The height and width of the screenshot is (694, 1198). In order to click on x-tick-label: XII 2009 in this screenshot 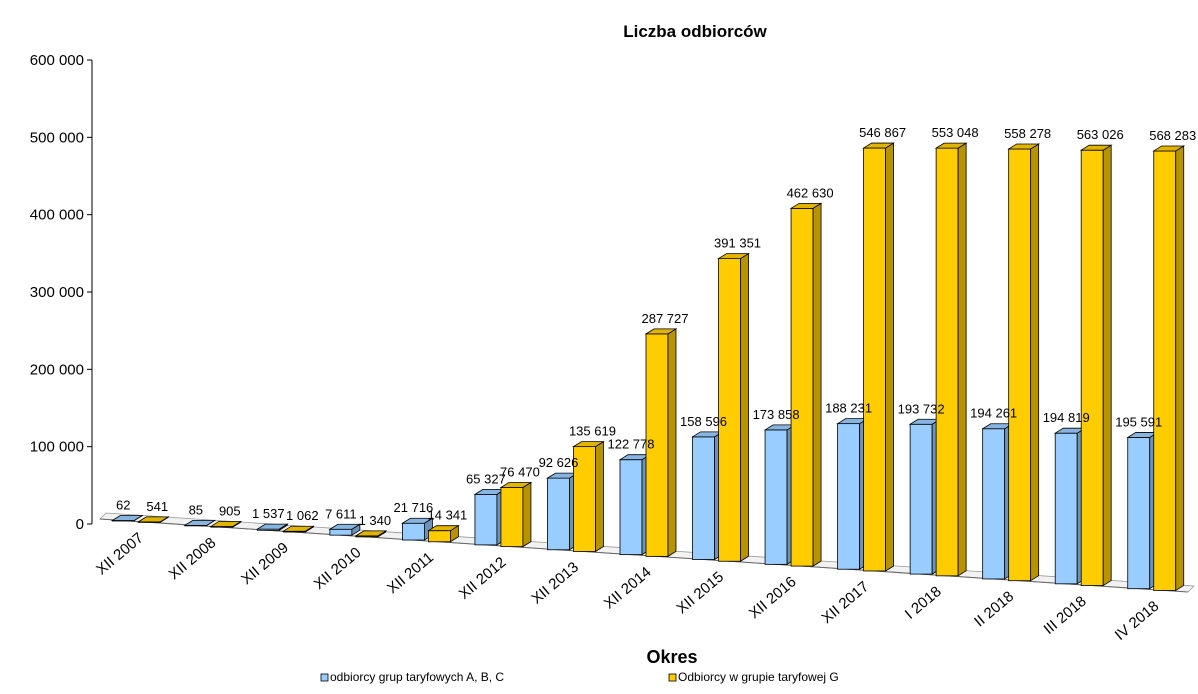, I will do `click(265, 563)`.